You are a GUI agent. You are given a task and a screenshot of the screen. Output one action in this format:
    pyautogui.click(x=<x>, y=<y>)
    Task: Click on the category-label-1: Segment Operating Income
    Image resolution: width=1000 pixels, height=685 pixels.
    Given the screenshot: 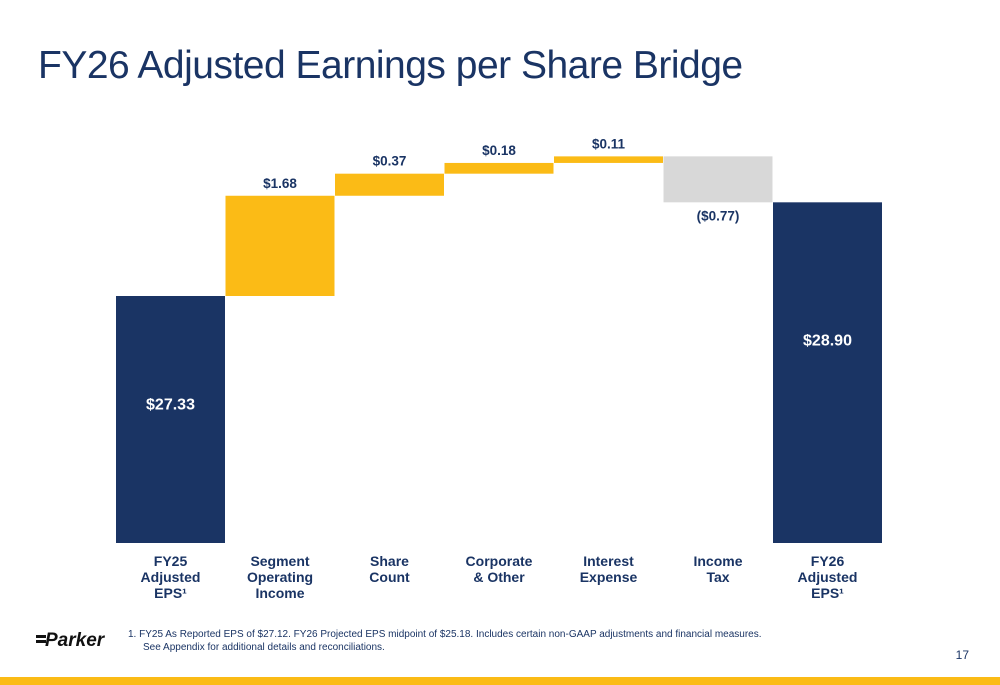 What is the action you would take?
    pyautogui.click(x=280, y=577)
    